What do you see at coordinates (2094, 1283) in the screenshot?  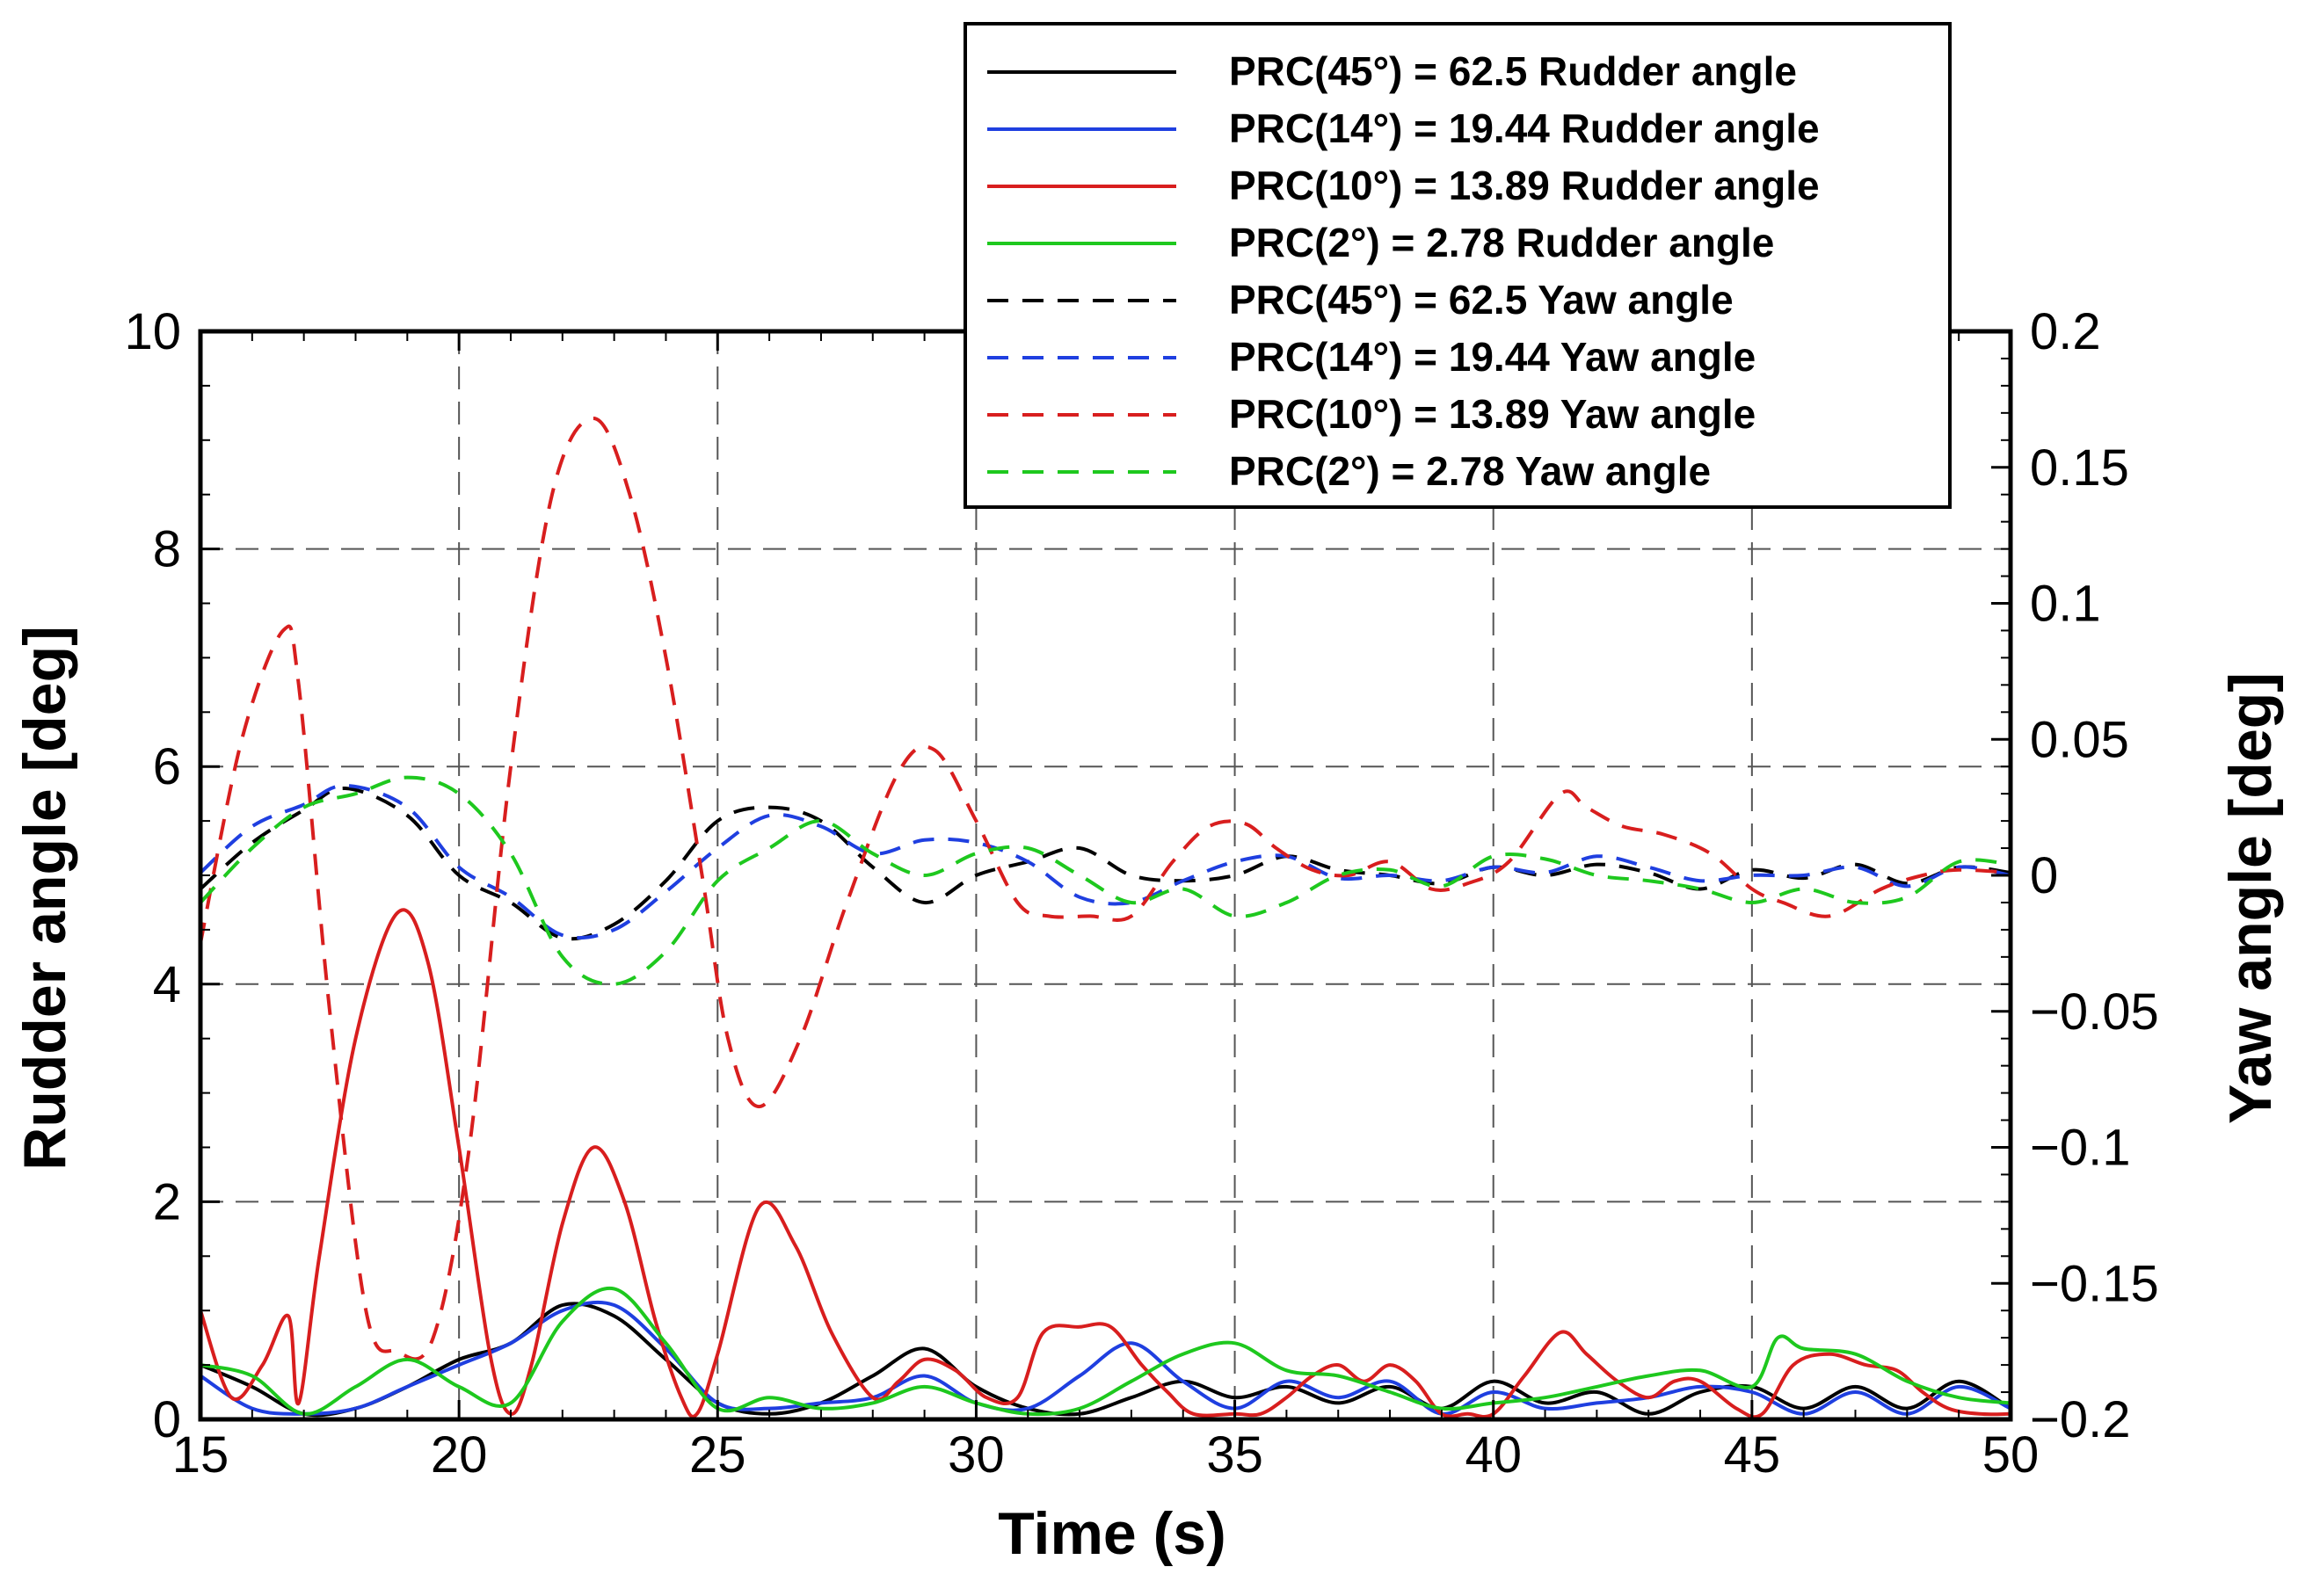 I see `y2-tick-label: −0.15` at bounding box center [2094, 1283].